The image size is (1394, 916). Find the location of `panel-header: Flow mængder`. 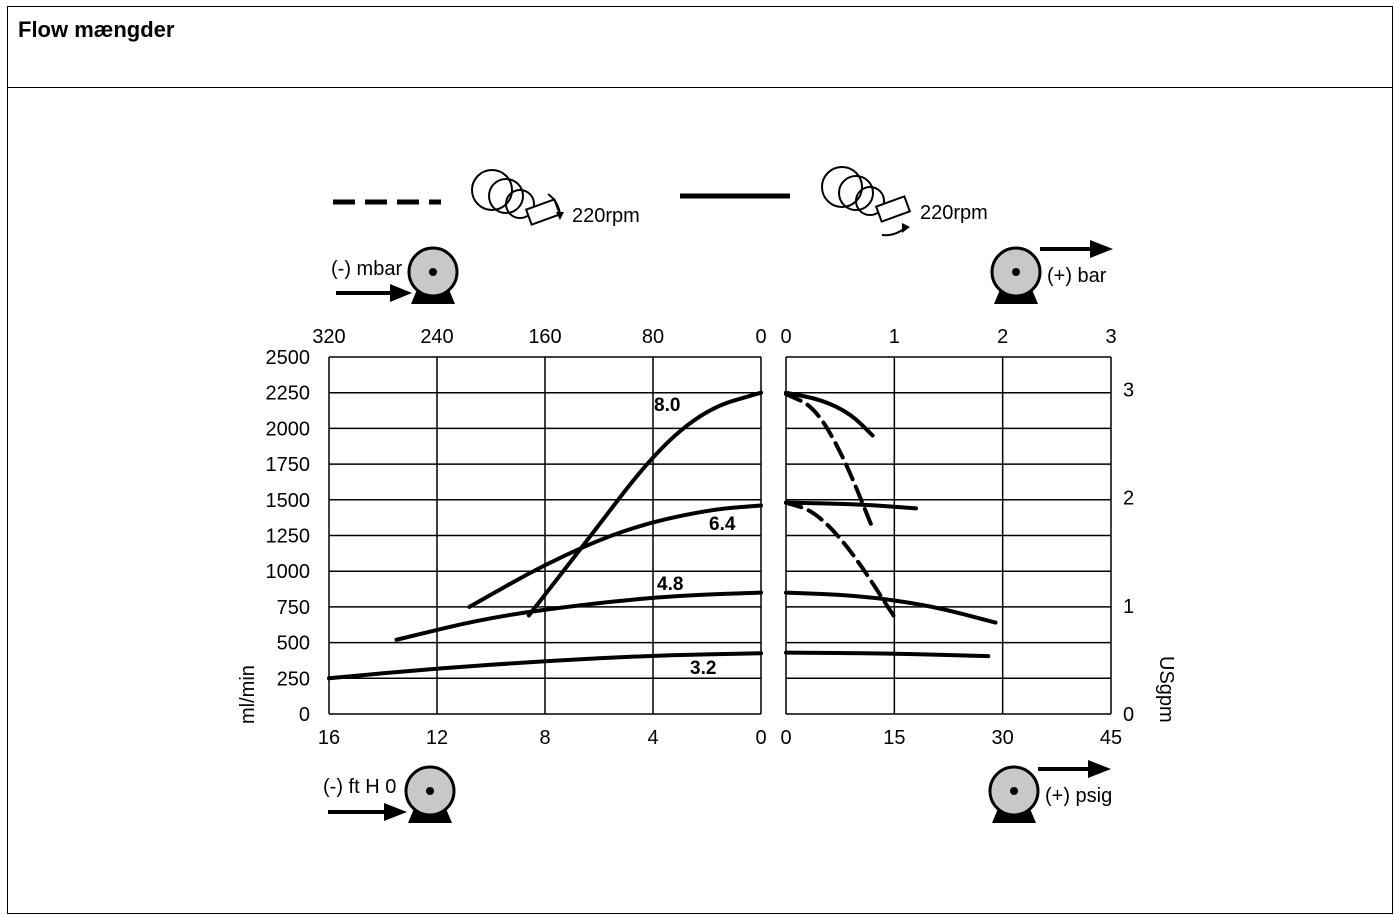

panel-header: Flow mængder is located at coordinates (700, 47).